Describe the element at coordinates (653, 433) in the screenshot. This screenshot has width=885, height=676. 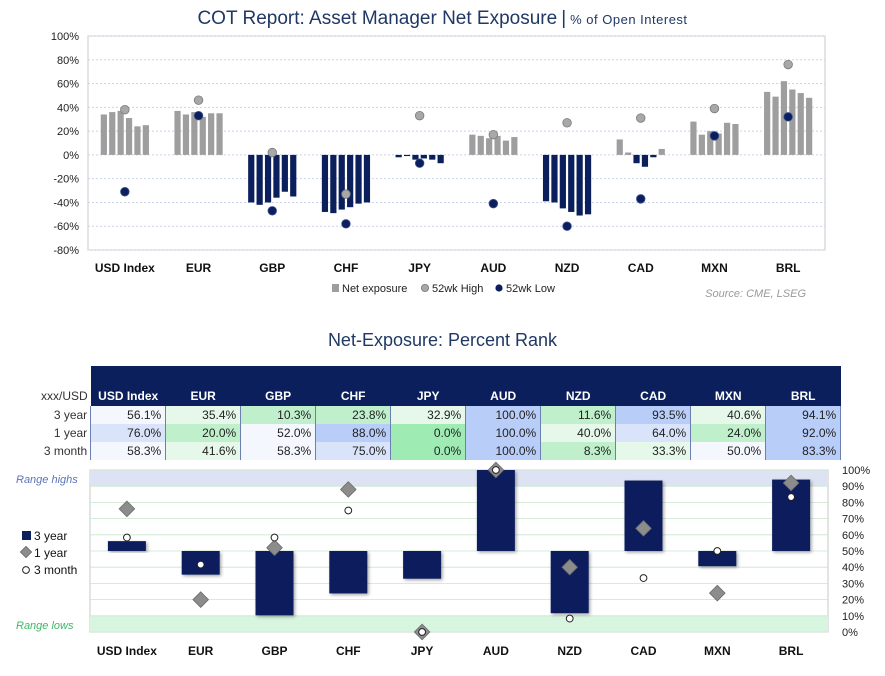
I see `table-cell: 64.0%` at that location.